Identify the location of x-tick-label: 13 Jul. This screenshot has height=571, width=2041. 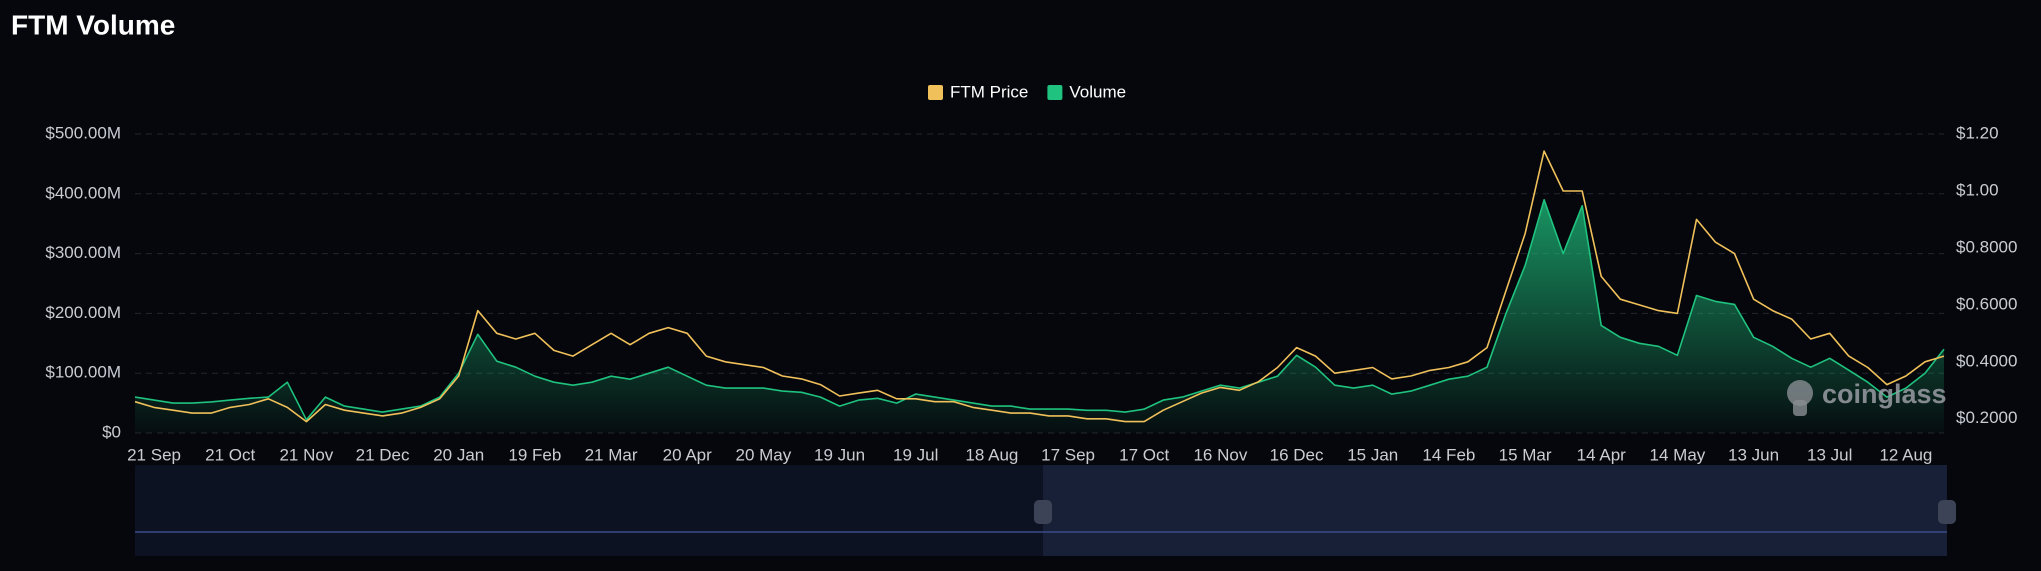
(1829, 454).